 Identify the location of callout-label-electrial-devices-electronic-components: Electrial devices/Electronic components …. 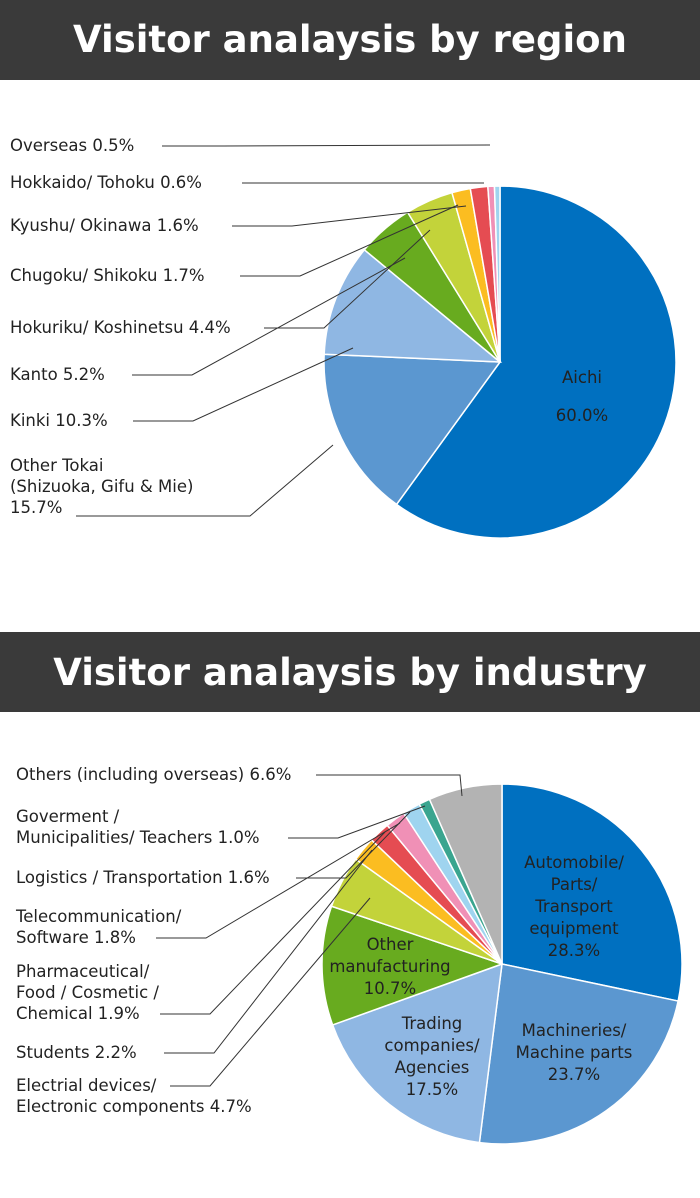
(134, 1096).